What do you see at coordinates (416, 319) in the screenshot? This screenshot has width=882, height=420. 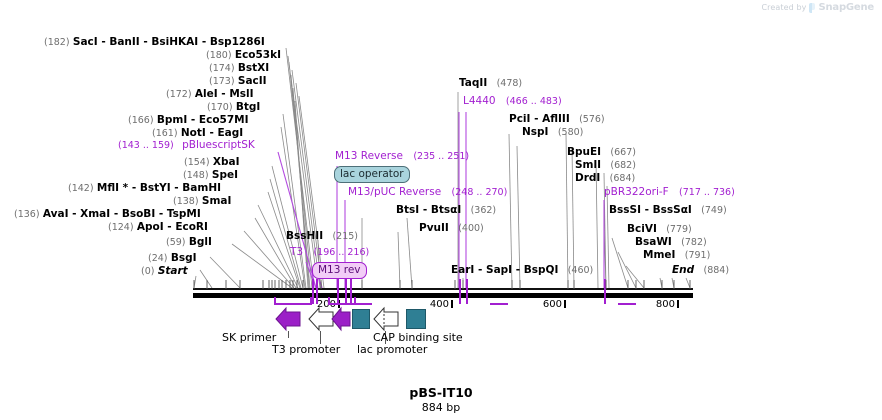 I see `feature-glyph-cap-binding-site` at bounding box center [416, 319].